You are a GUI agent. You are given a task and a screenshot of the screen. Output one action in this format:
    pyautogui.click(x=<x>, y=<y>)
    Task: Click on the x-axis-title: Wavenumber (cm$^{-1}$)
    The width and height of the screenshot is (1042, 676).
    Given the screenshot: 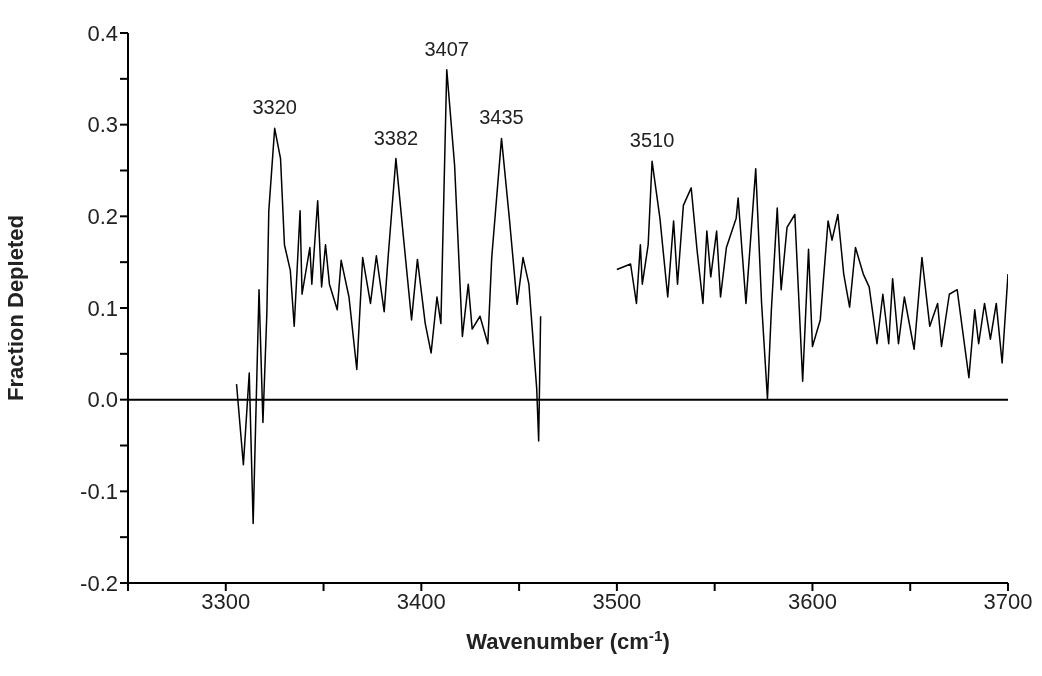 What is the action you would take?
    pyautogui.click(x=568, y=640)
    